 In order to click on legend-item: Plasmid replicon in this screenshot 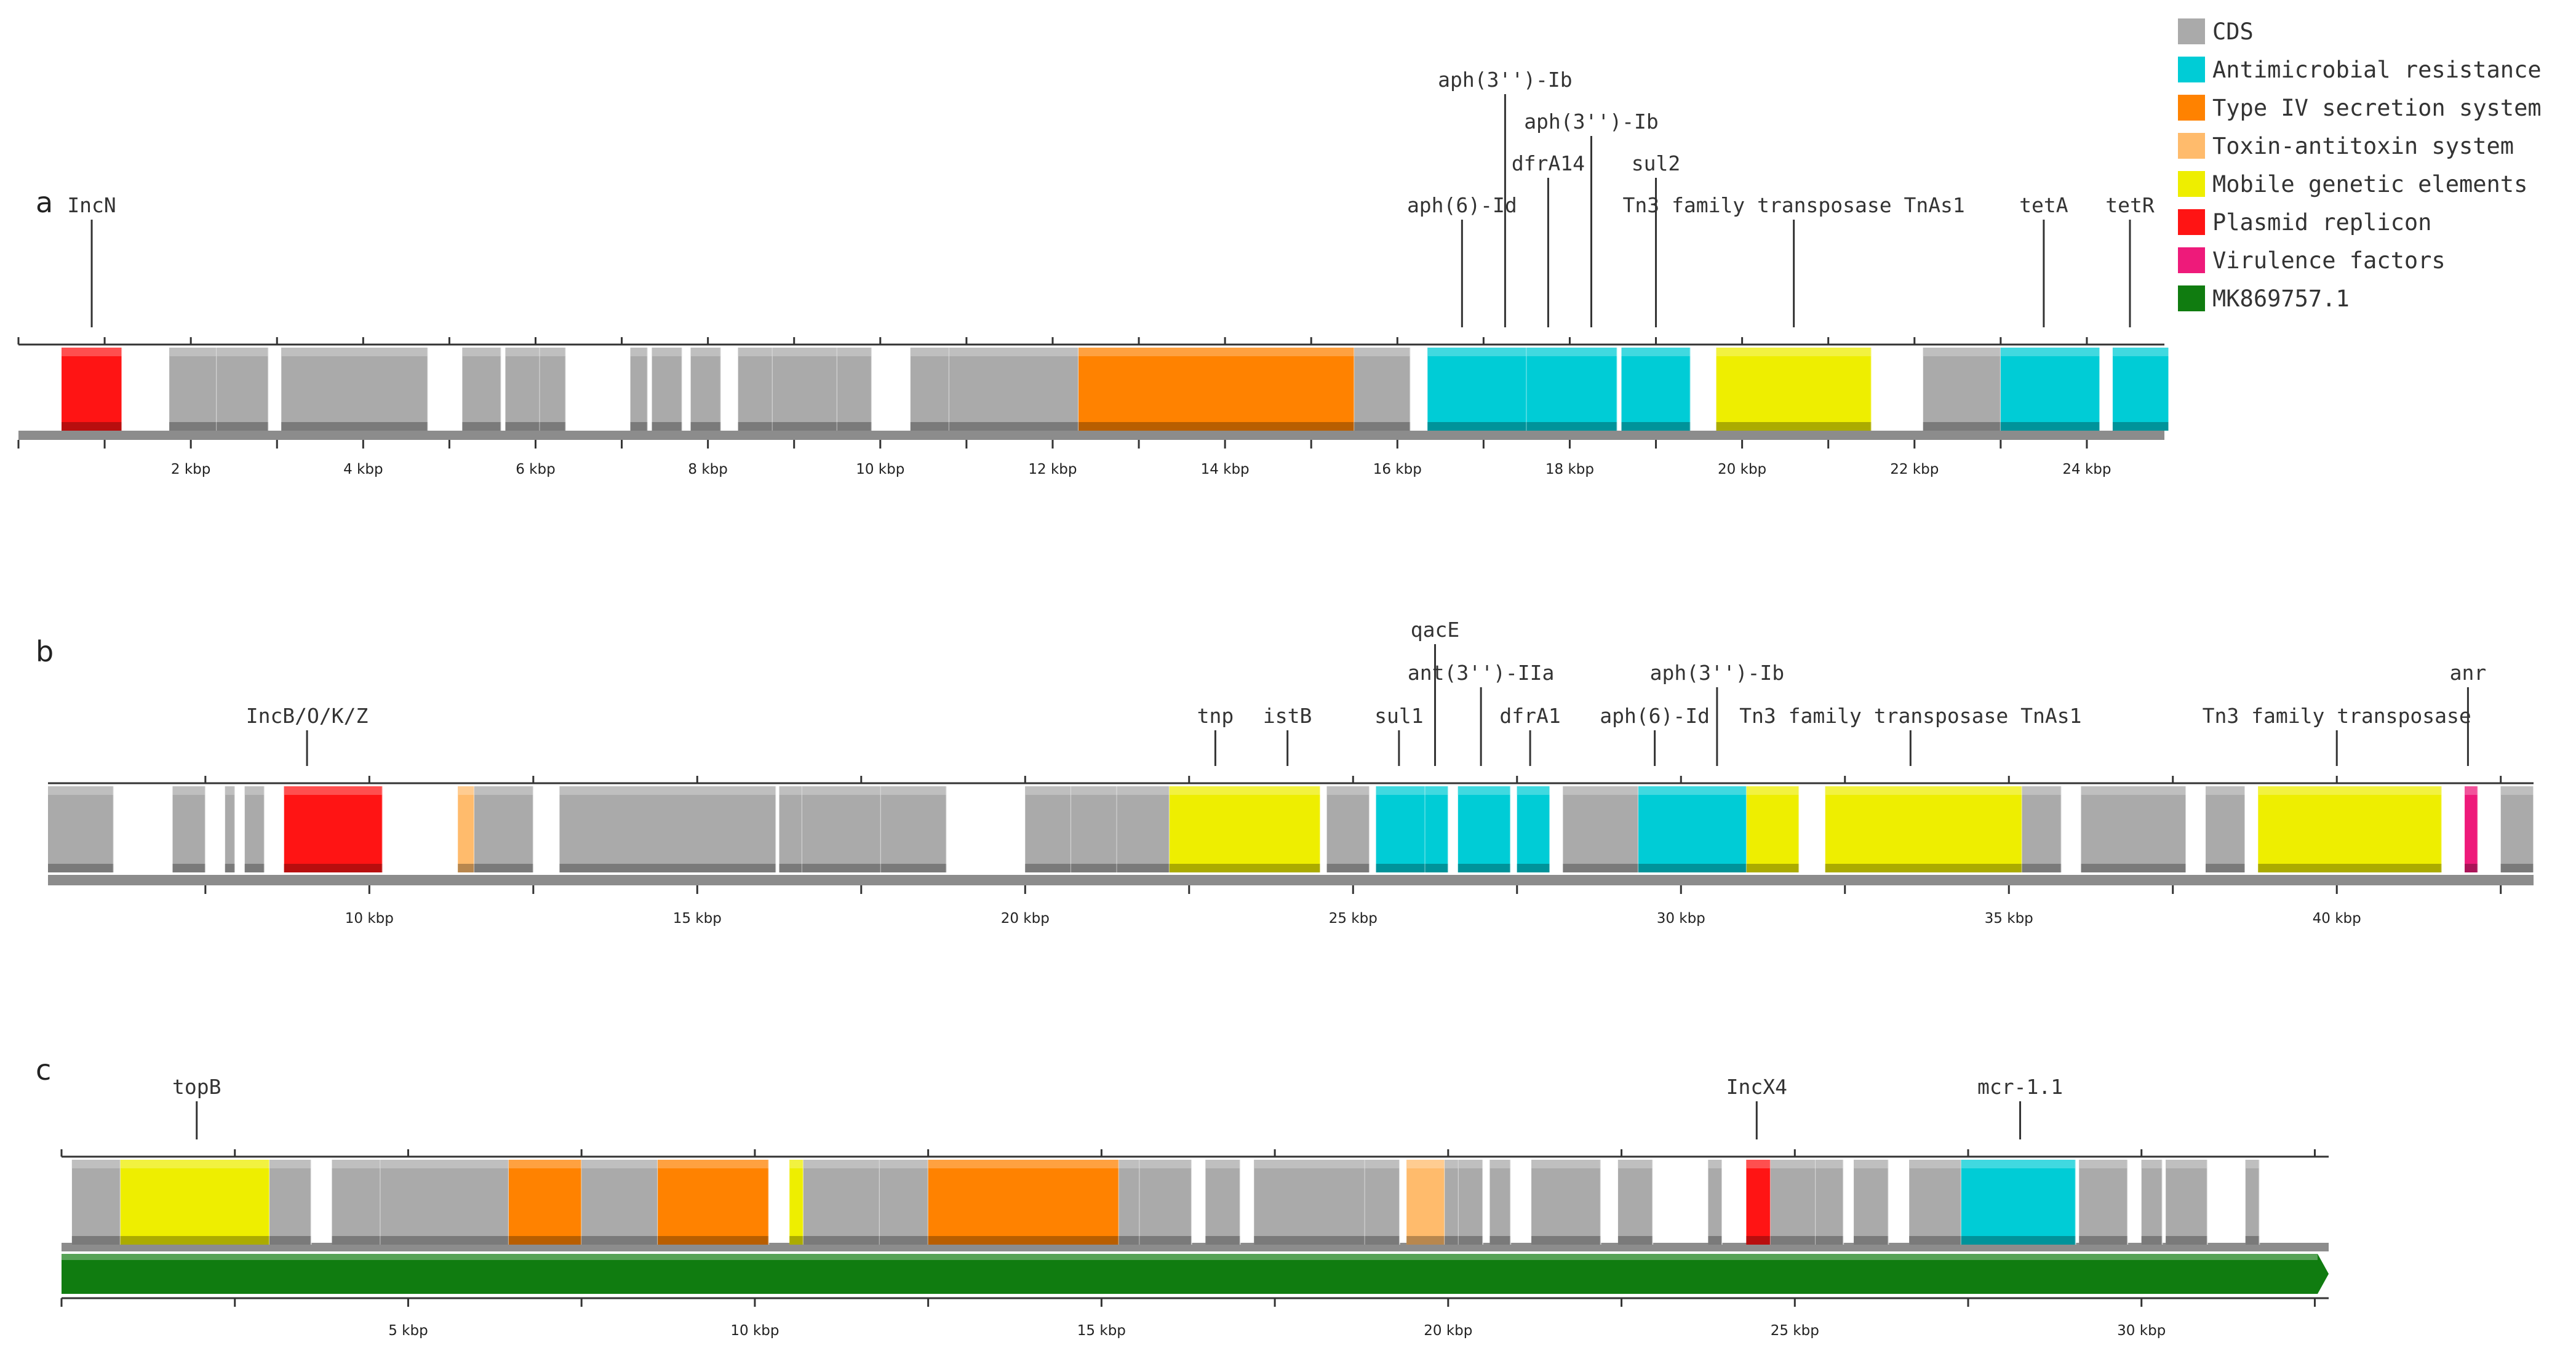, I will do `click(2360, 222)`.